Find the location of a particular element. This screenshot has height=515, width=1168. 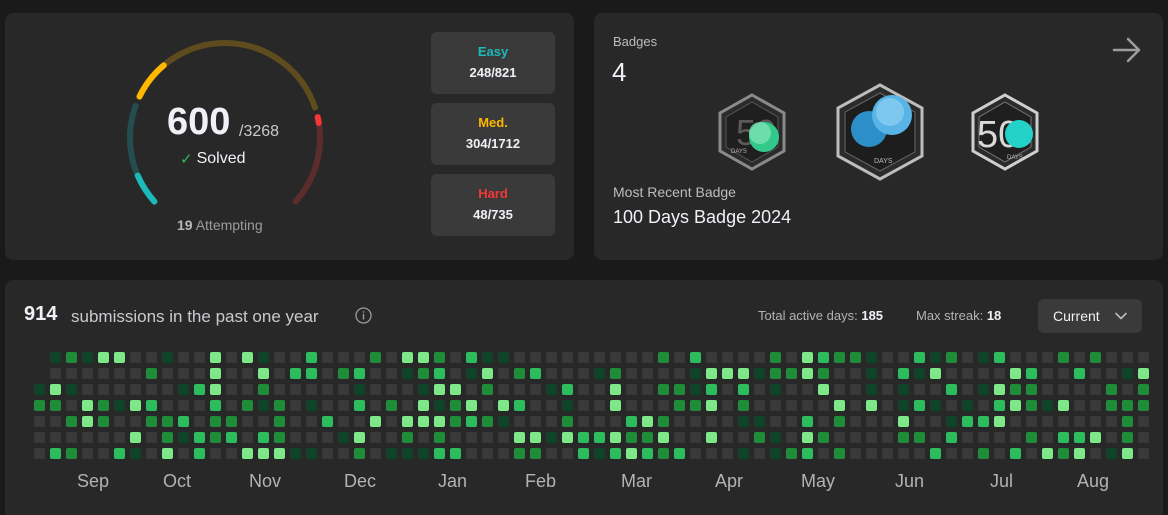

info-icon is located at coordinates (363, 315).